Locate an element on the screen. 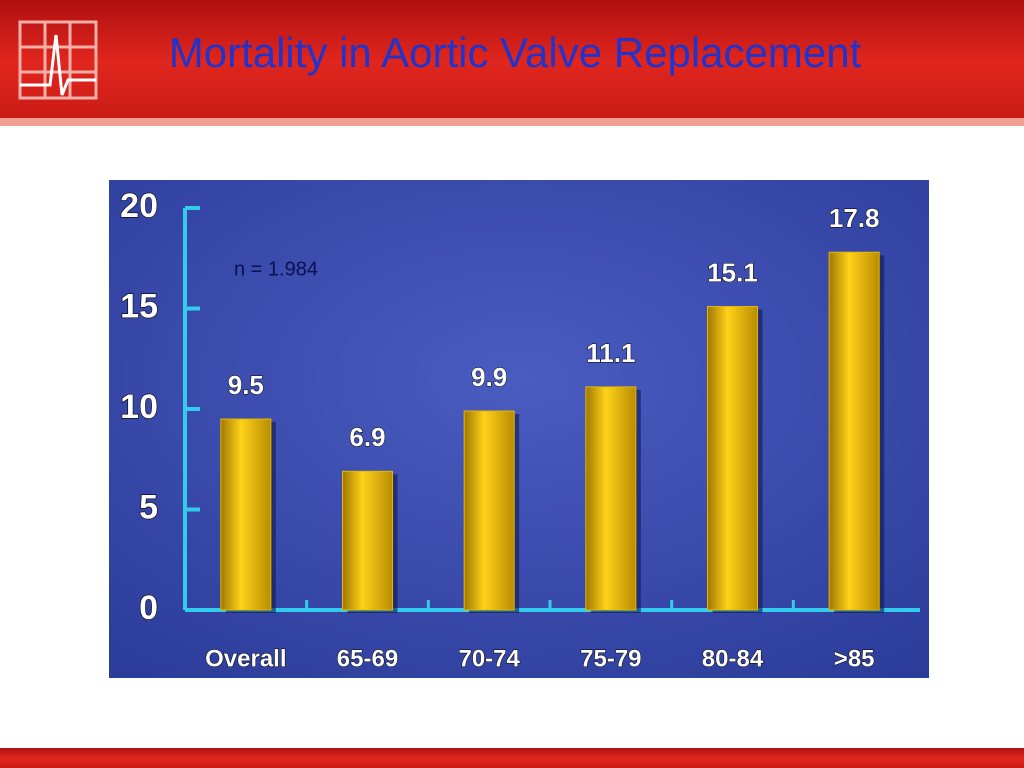 The image size is (1024, 768). x-tick-label: Overall is located at coordinates (245, 658).